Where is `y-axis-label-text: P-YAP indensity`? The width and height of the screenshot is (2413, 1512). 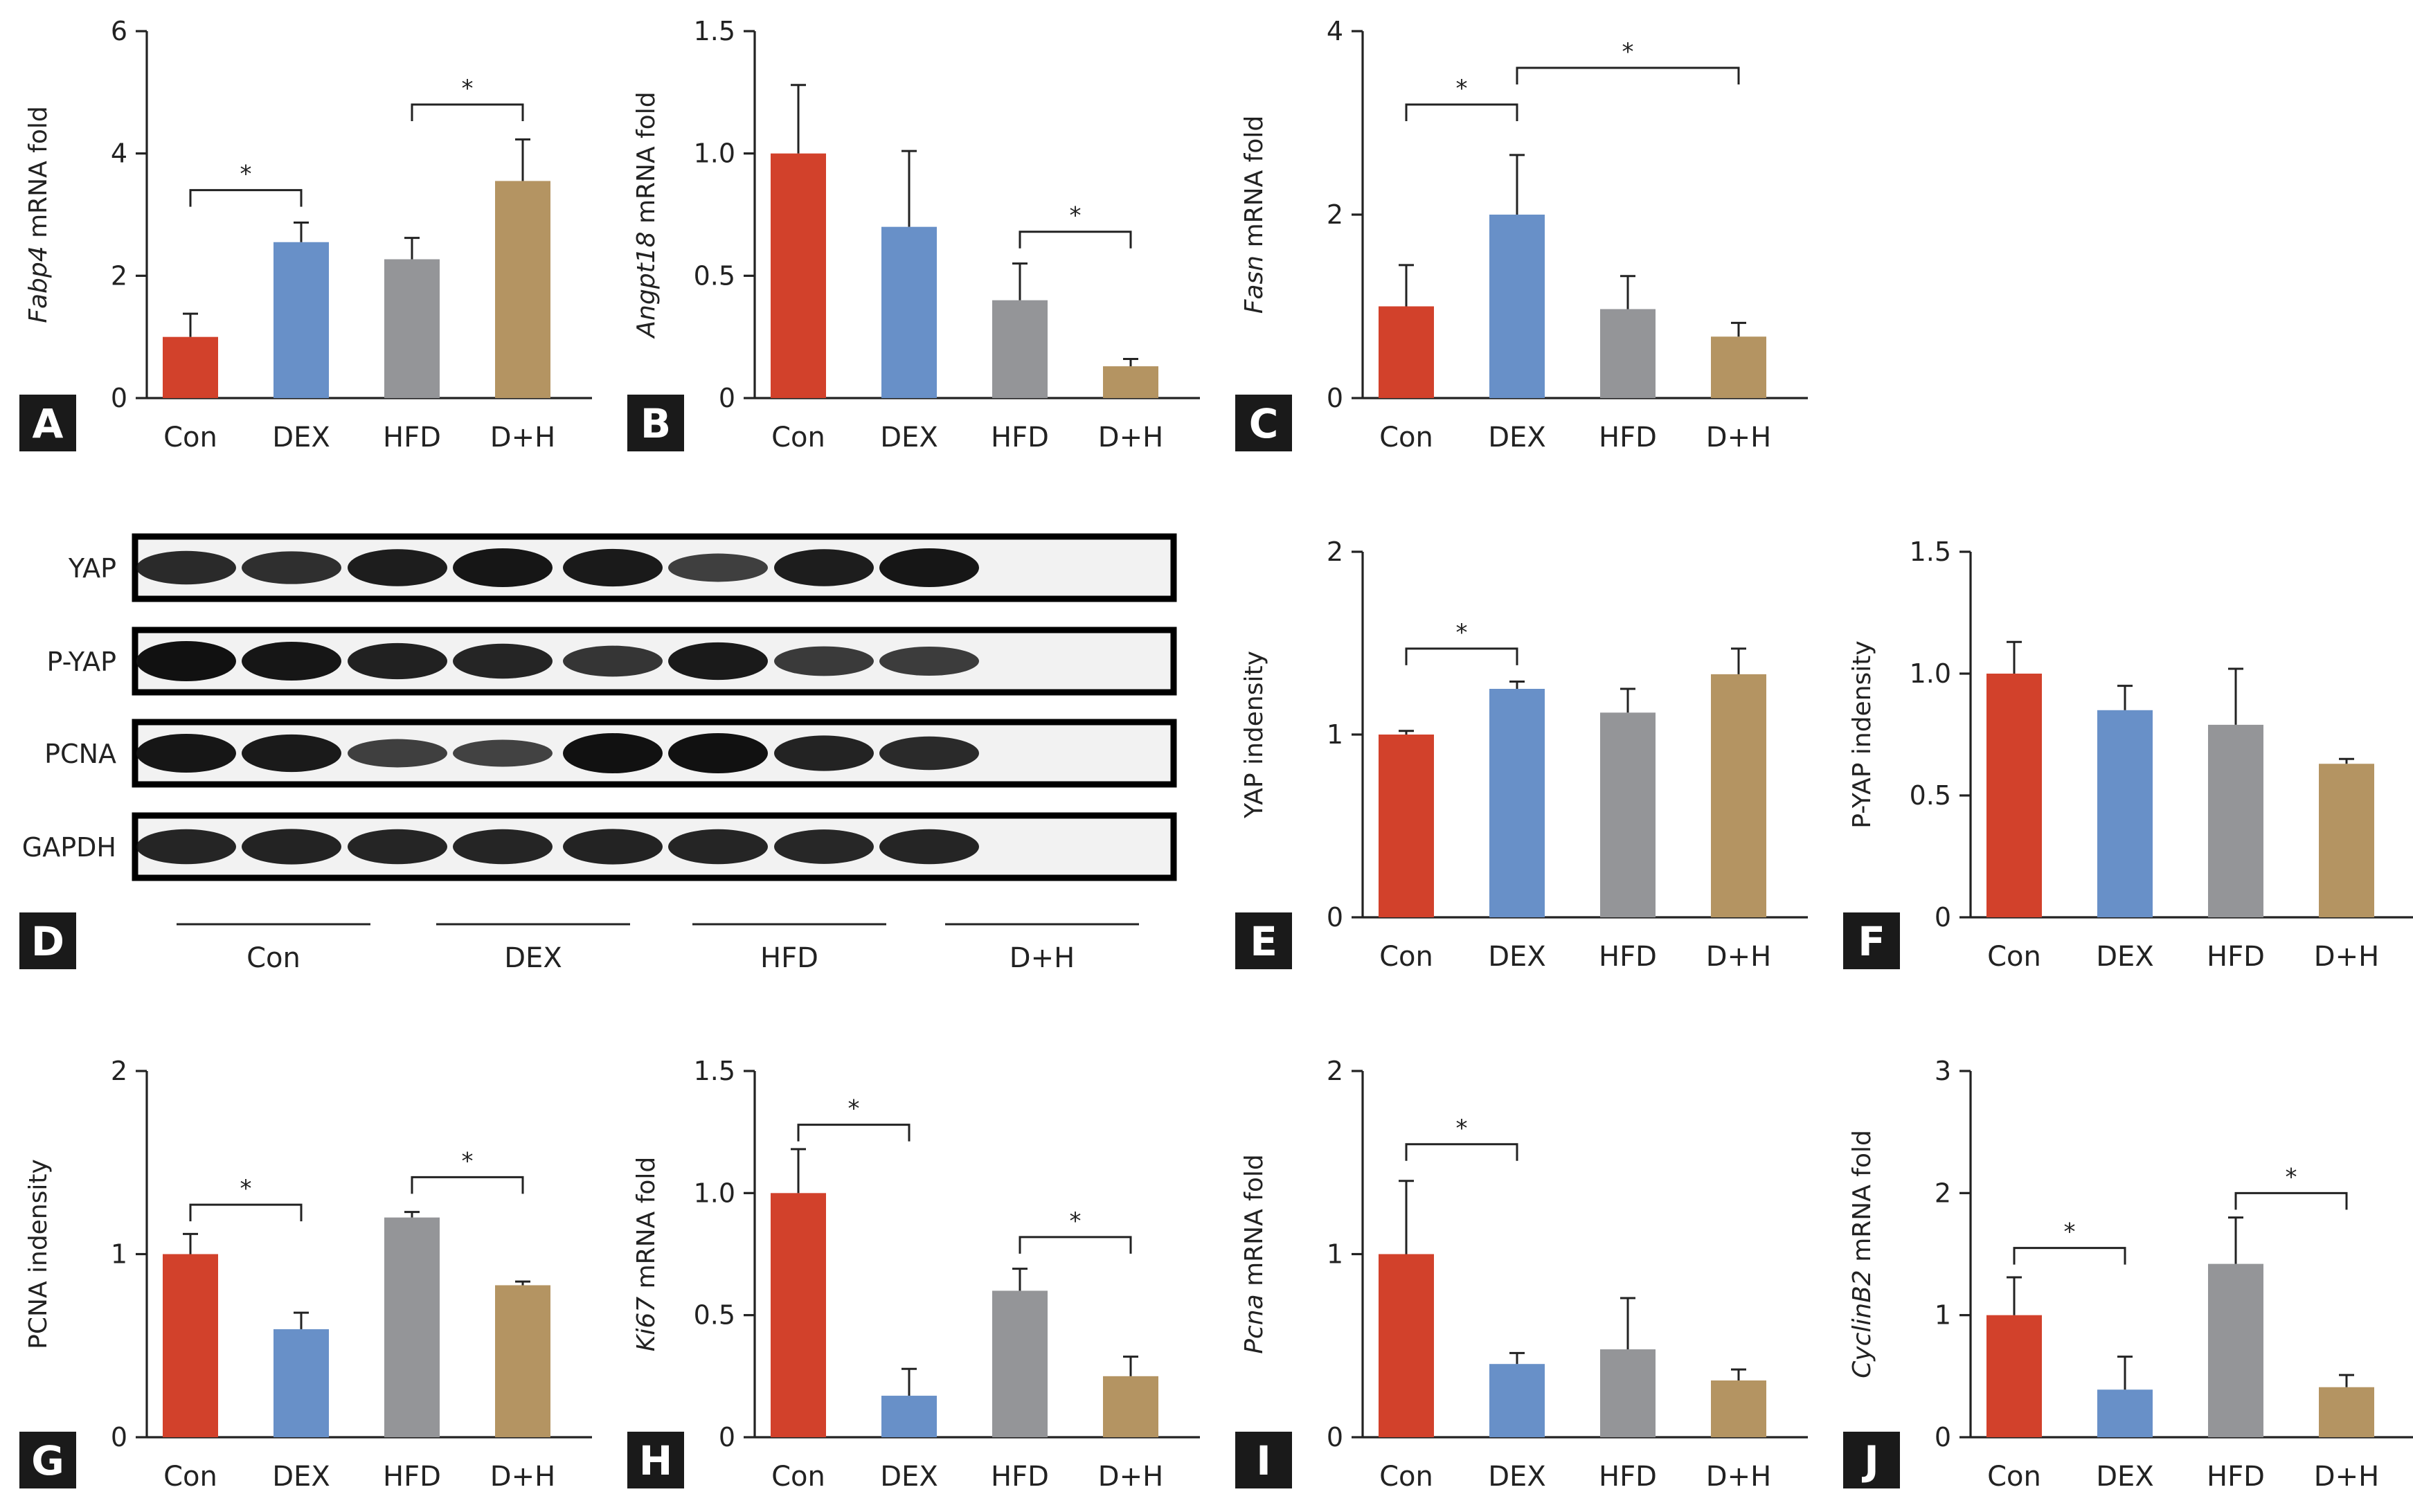
y-axis-label-text: P-YAP indensity is located at coordinates (1862, 734).